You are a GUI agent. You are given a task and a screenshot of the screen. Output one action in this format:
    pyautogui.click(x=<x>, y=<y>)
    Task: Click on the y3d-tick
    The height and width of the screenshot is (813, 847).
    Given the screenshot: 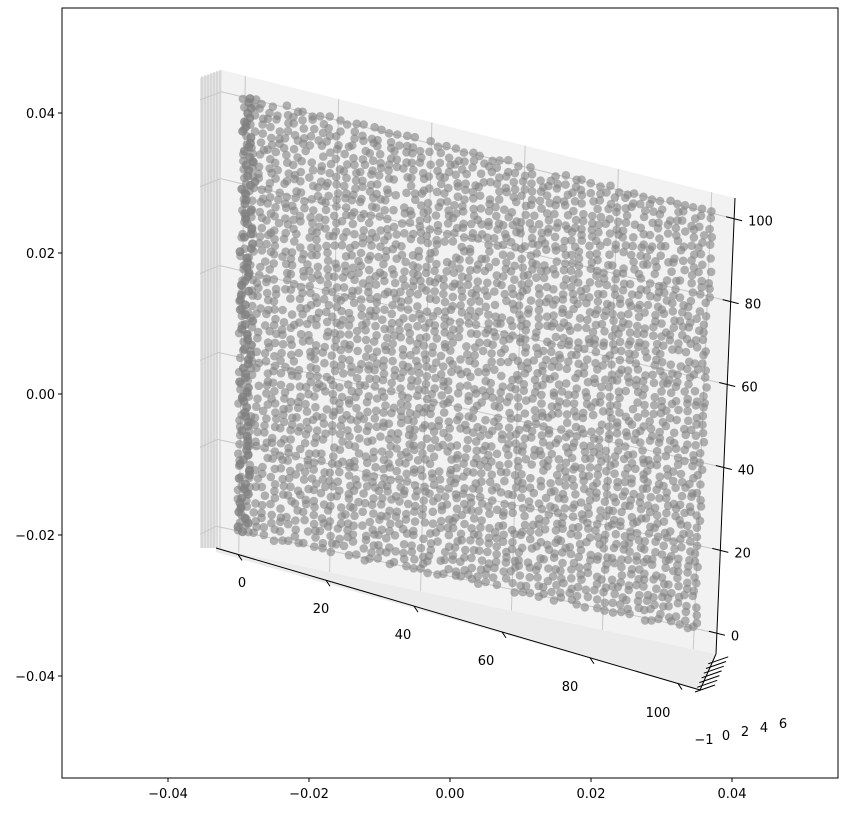 What is the action you would take?
    pyautogui.click(x=716, y=665)
    